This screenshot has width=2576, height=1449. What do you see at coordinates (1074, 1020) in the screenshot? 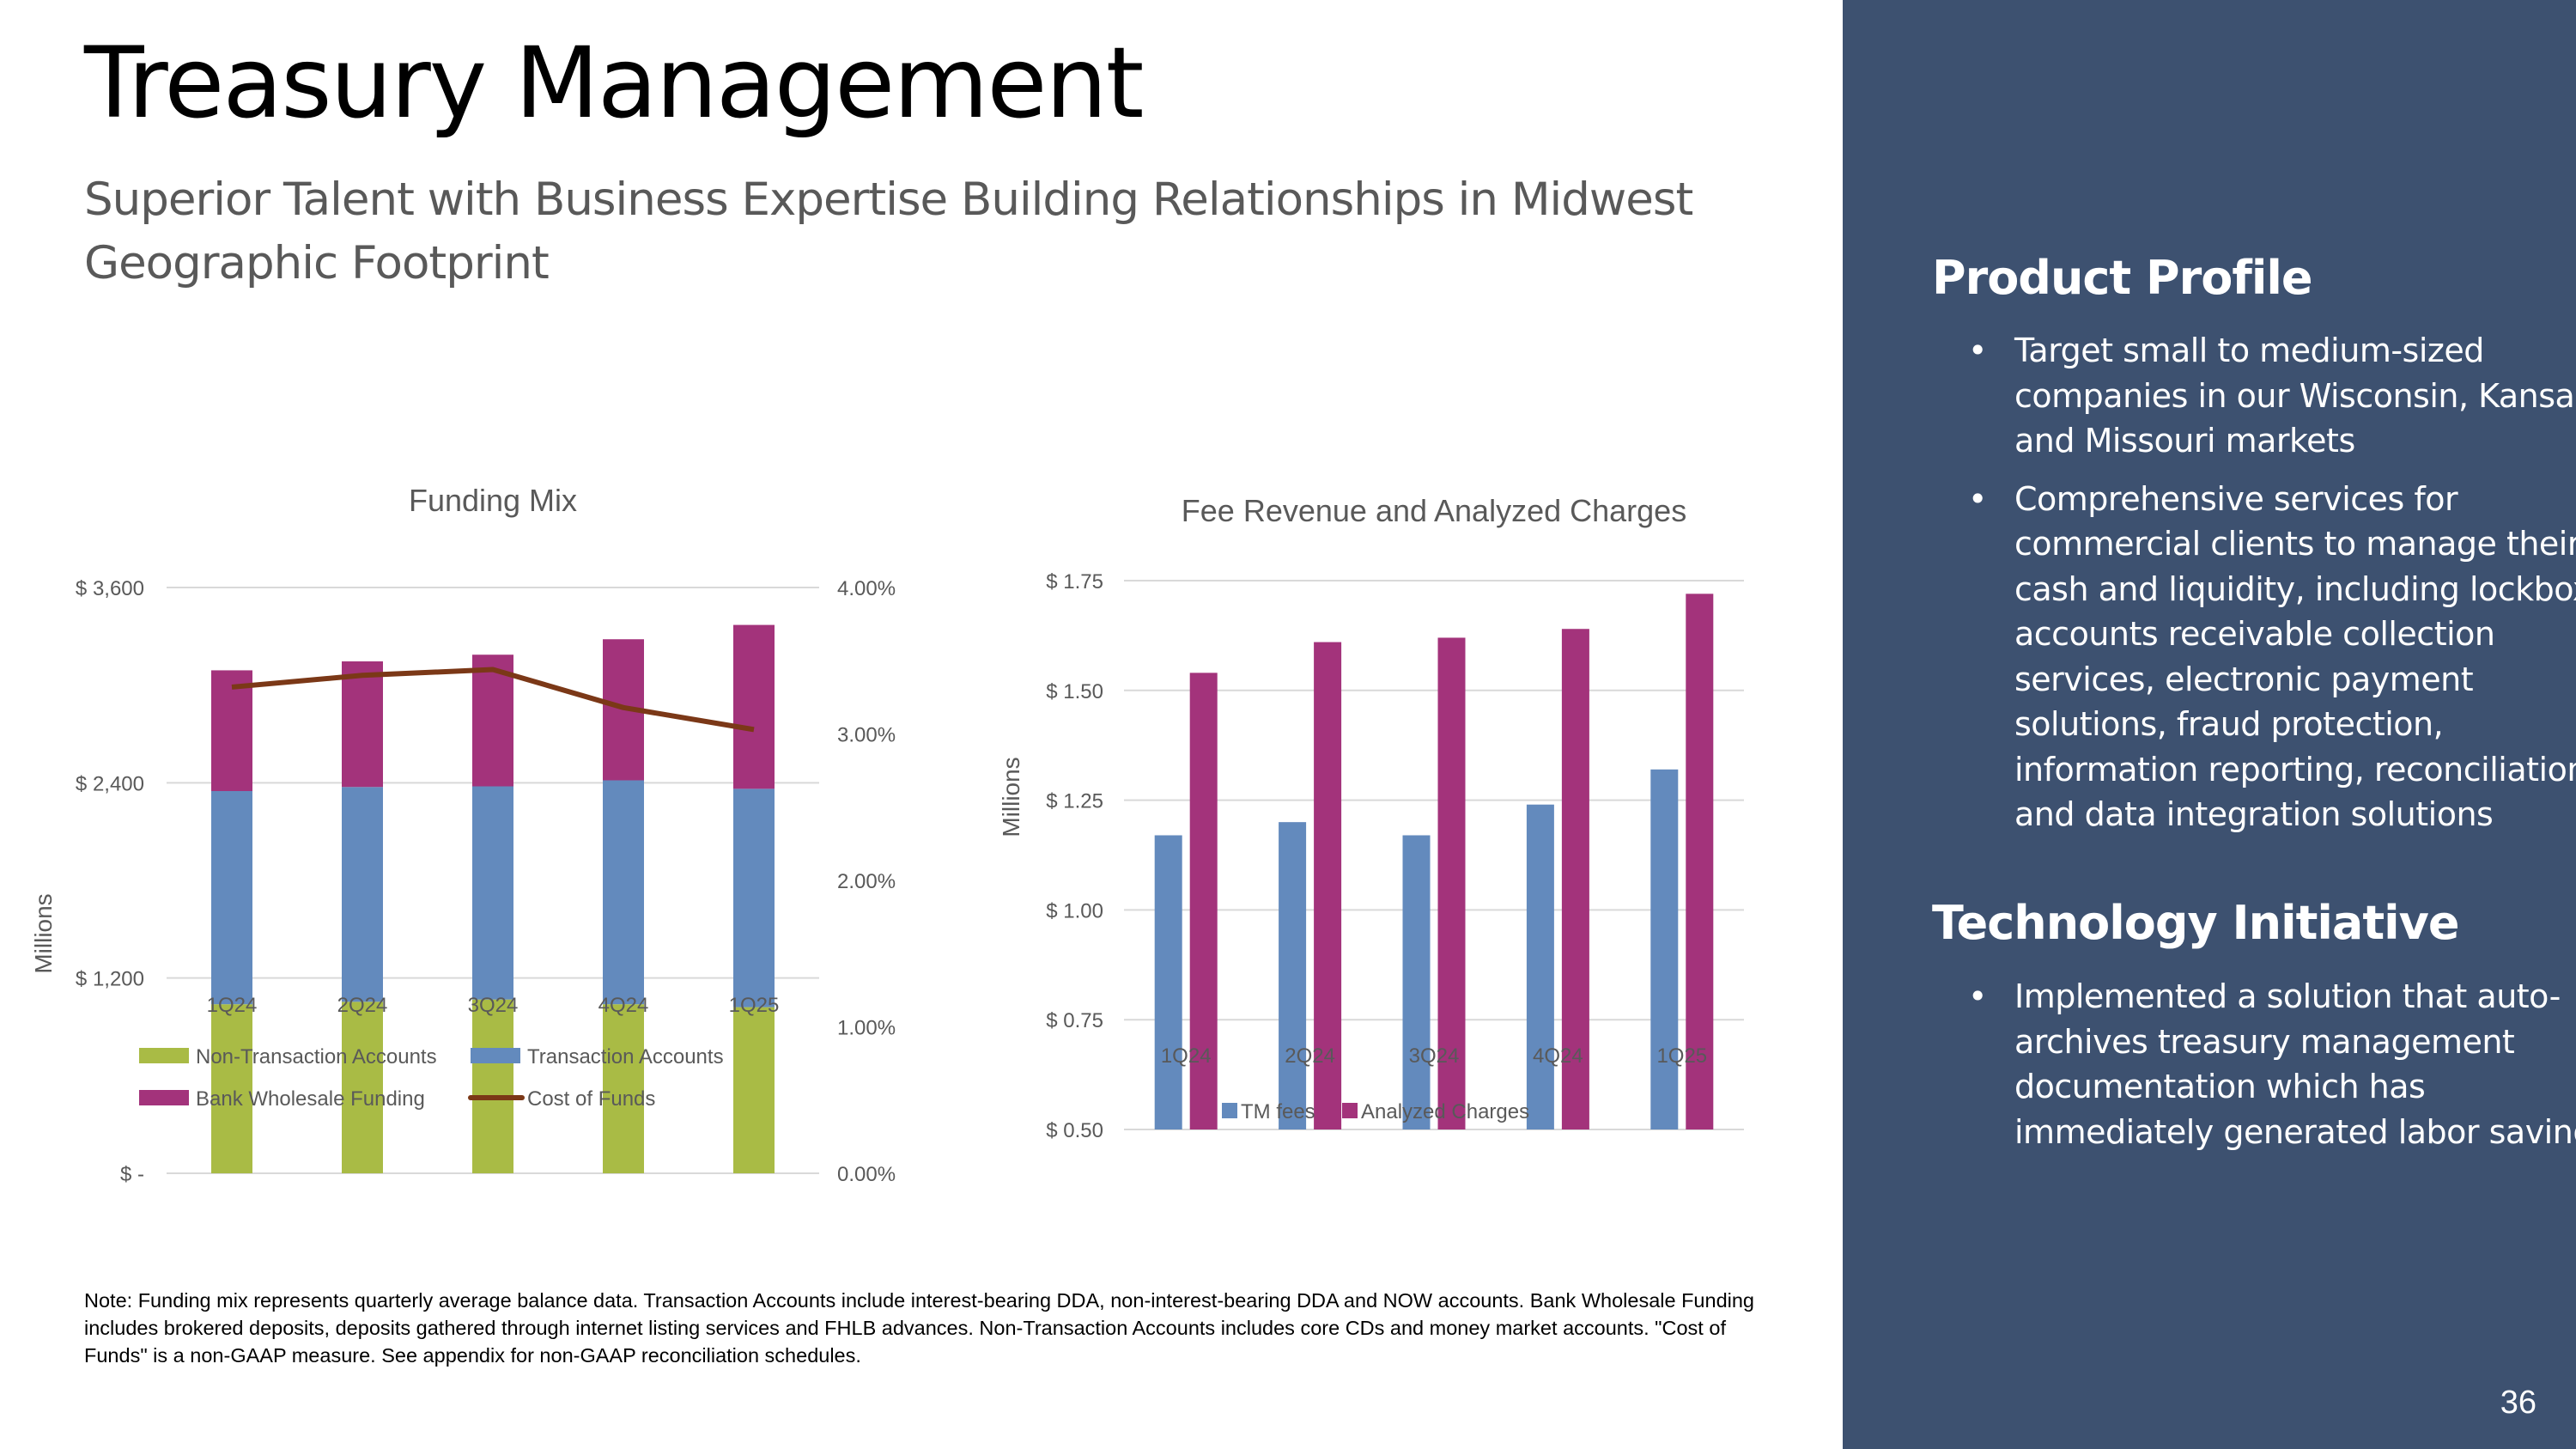
I see `y-tick-label: $ 0.75` at bounding box center [1074, 1020].